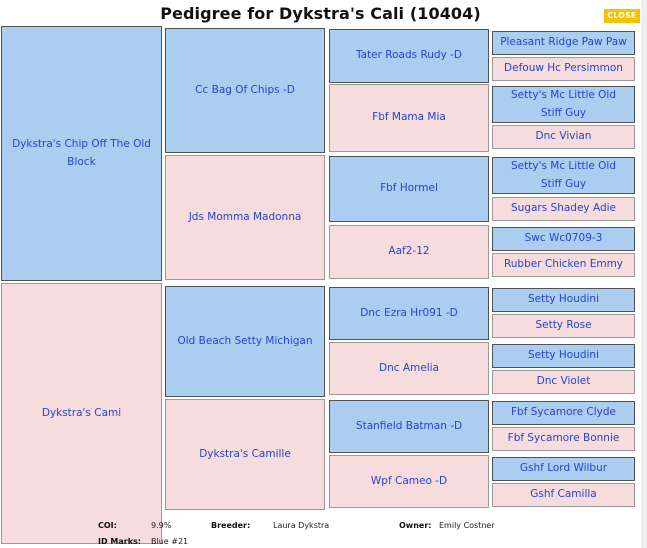 This screenshot has width=647, height=548. What do you see at coordinates (301, 525) in the screenshot?
I see `breeder-value: Laura Dykstra` at bounding box center [301, 525].